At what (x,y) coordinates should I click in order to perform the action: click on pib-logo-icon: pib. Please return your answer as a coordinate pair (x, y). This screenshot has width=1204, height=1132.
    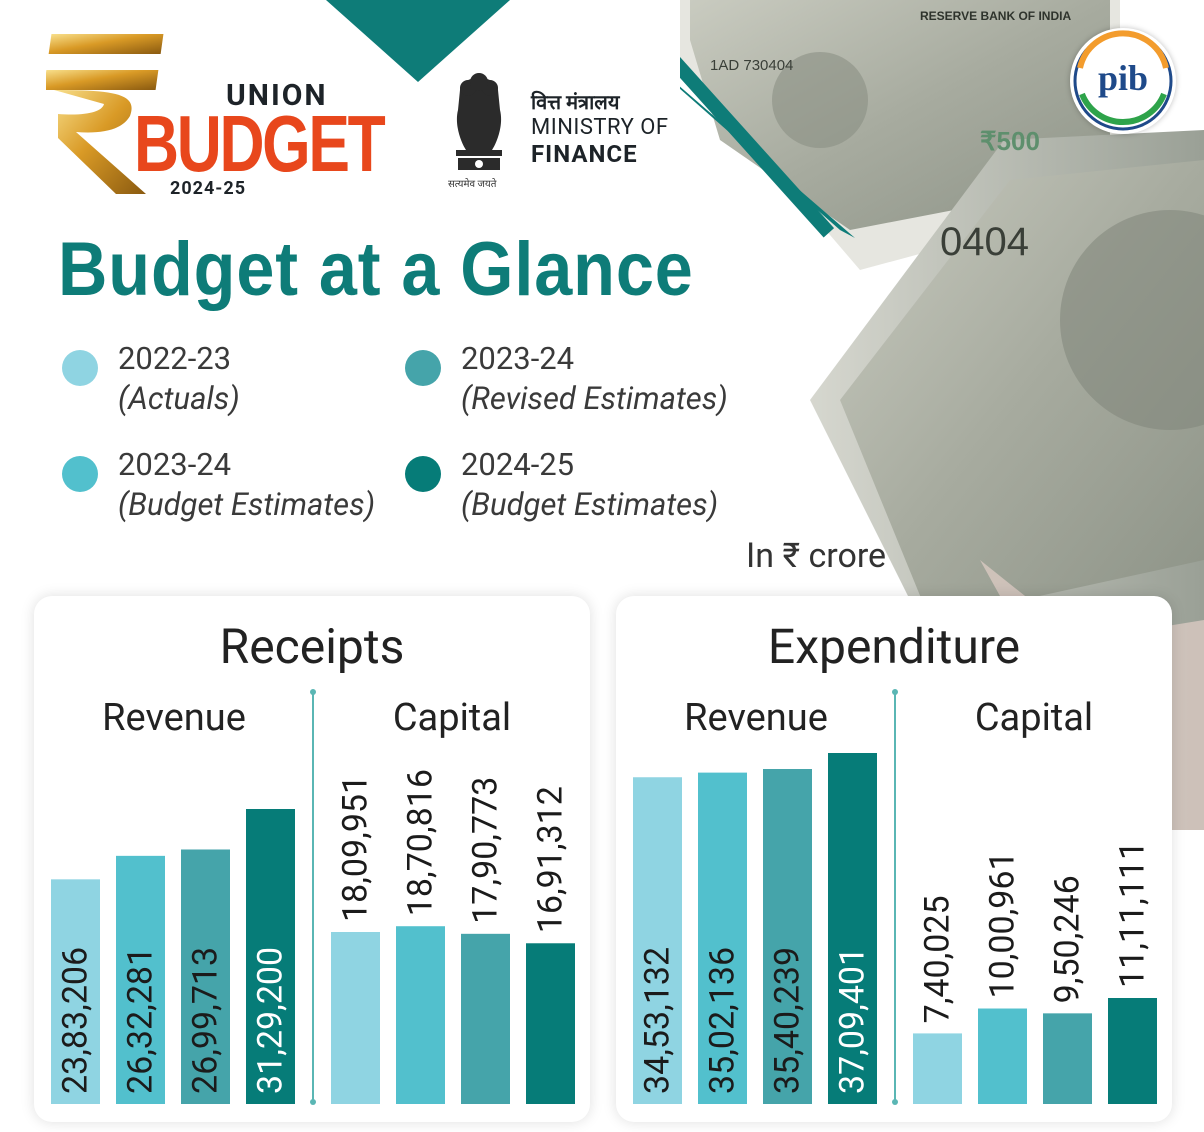
    Looking at the image, I should click on (1123, 80).